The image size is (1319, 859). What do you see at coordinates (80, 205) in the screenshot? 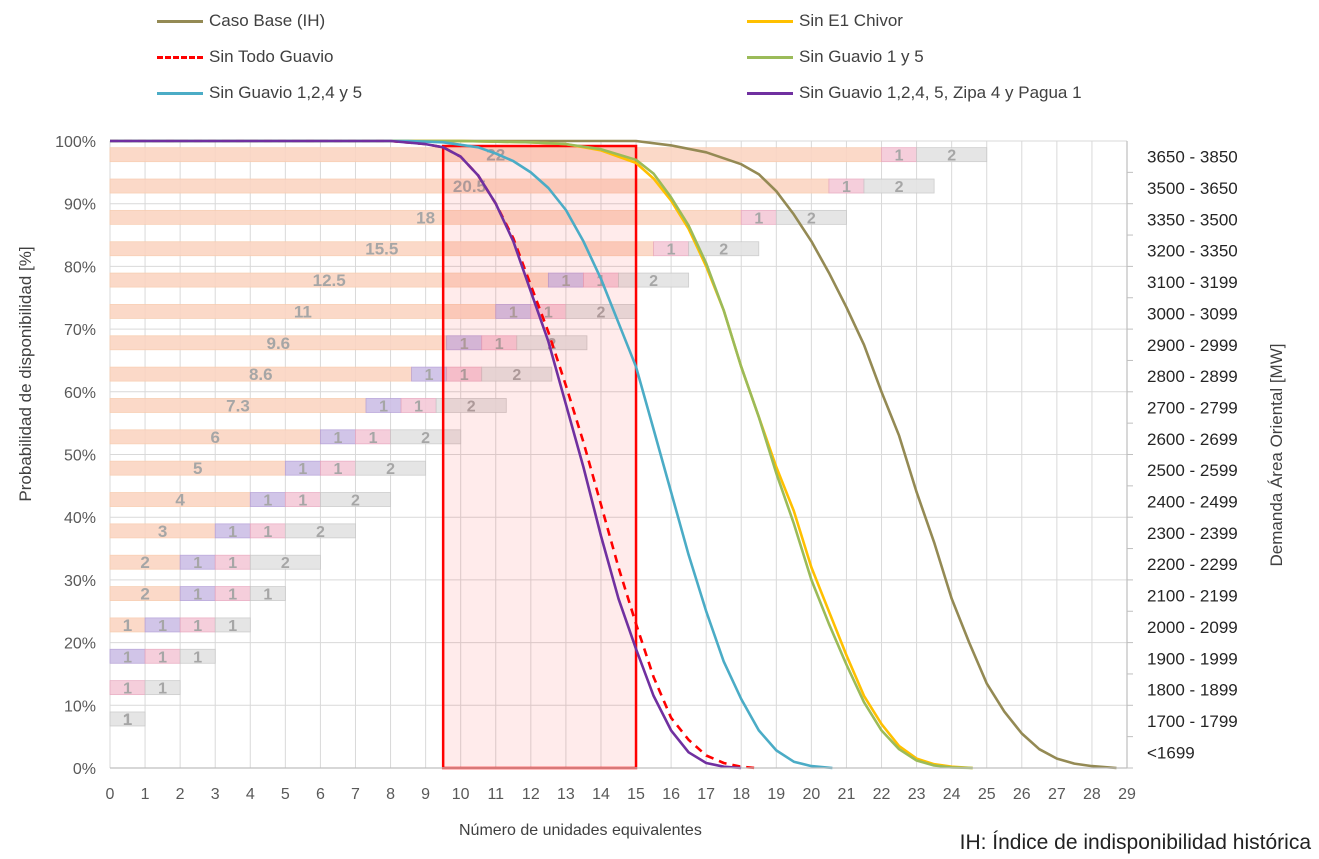
I see `y-tick-label: 90%` at bounding box center [80, 205].